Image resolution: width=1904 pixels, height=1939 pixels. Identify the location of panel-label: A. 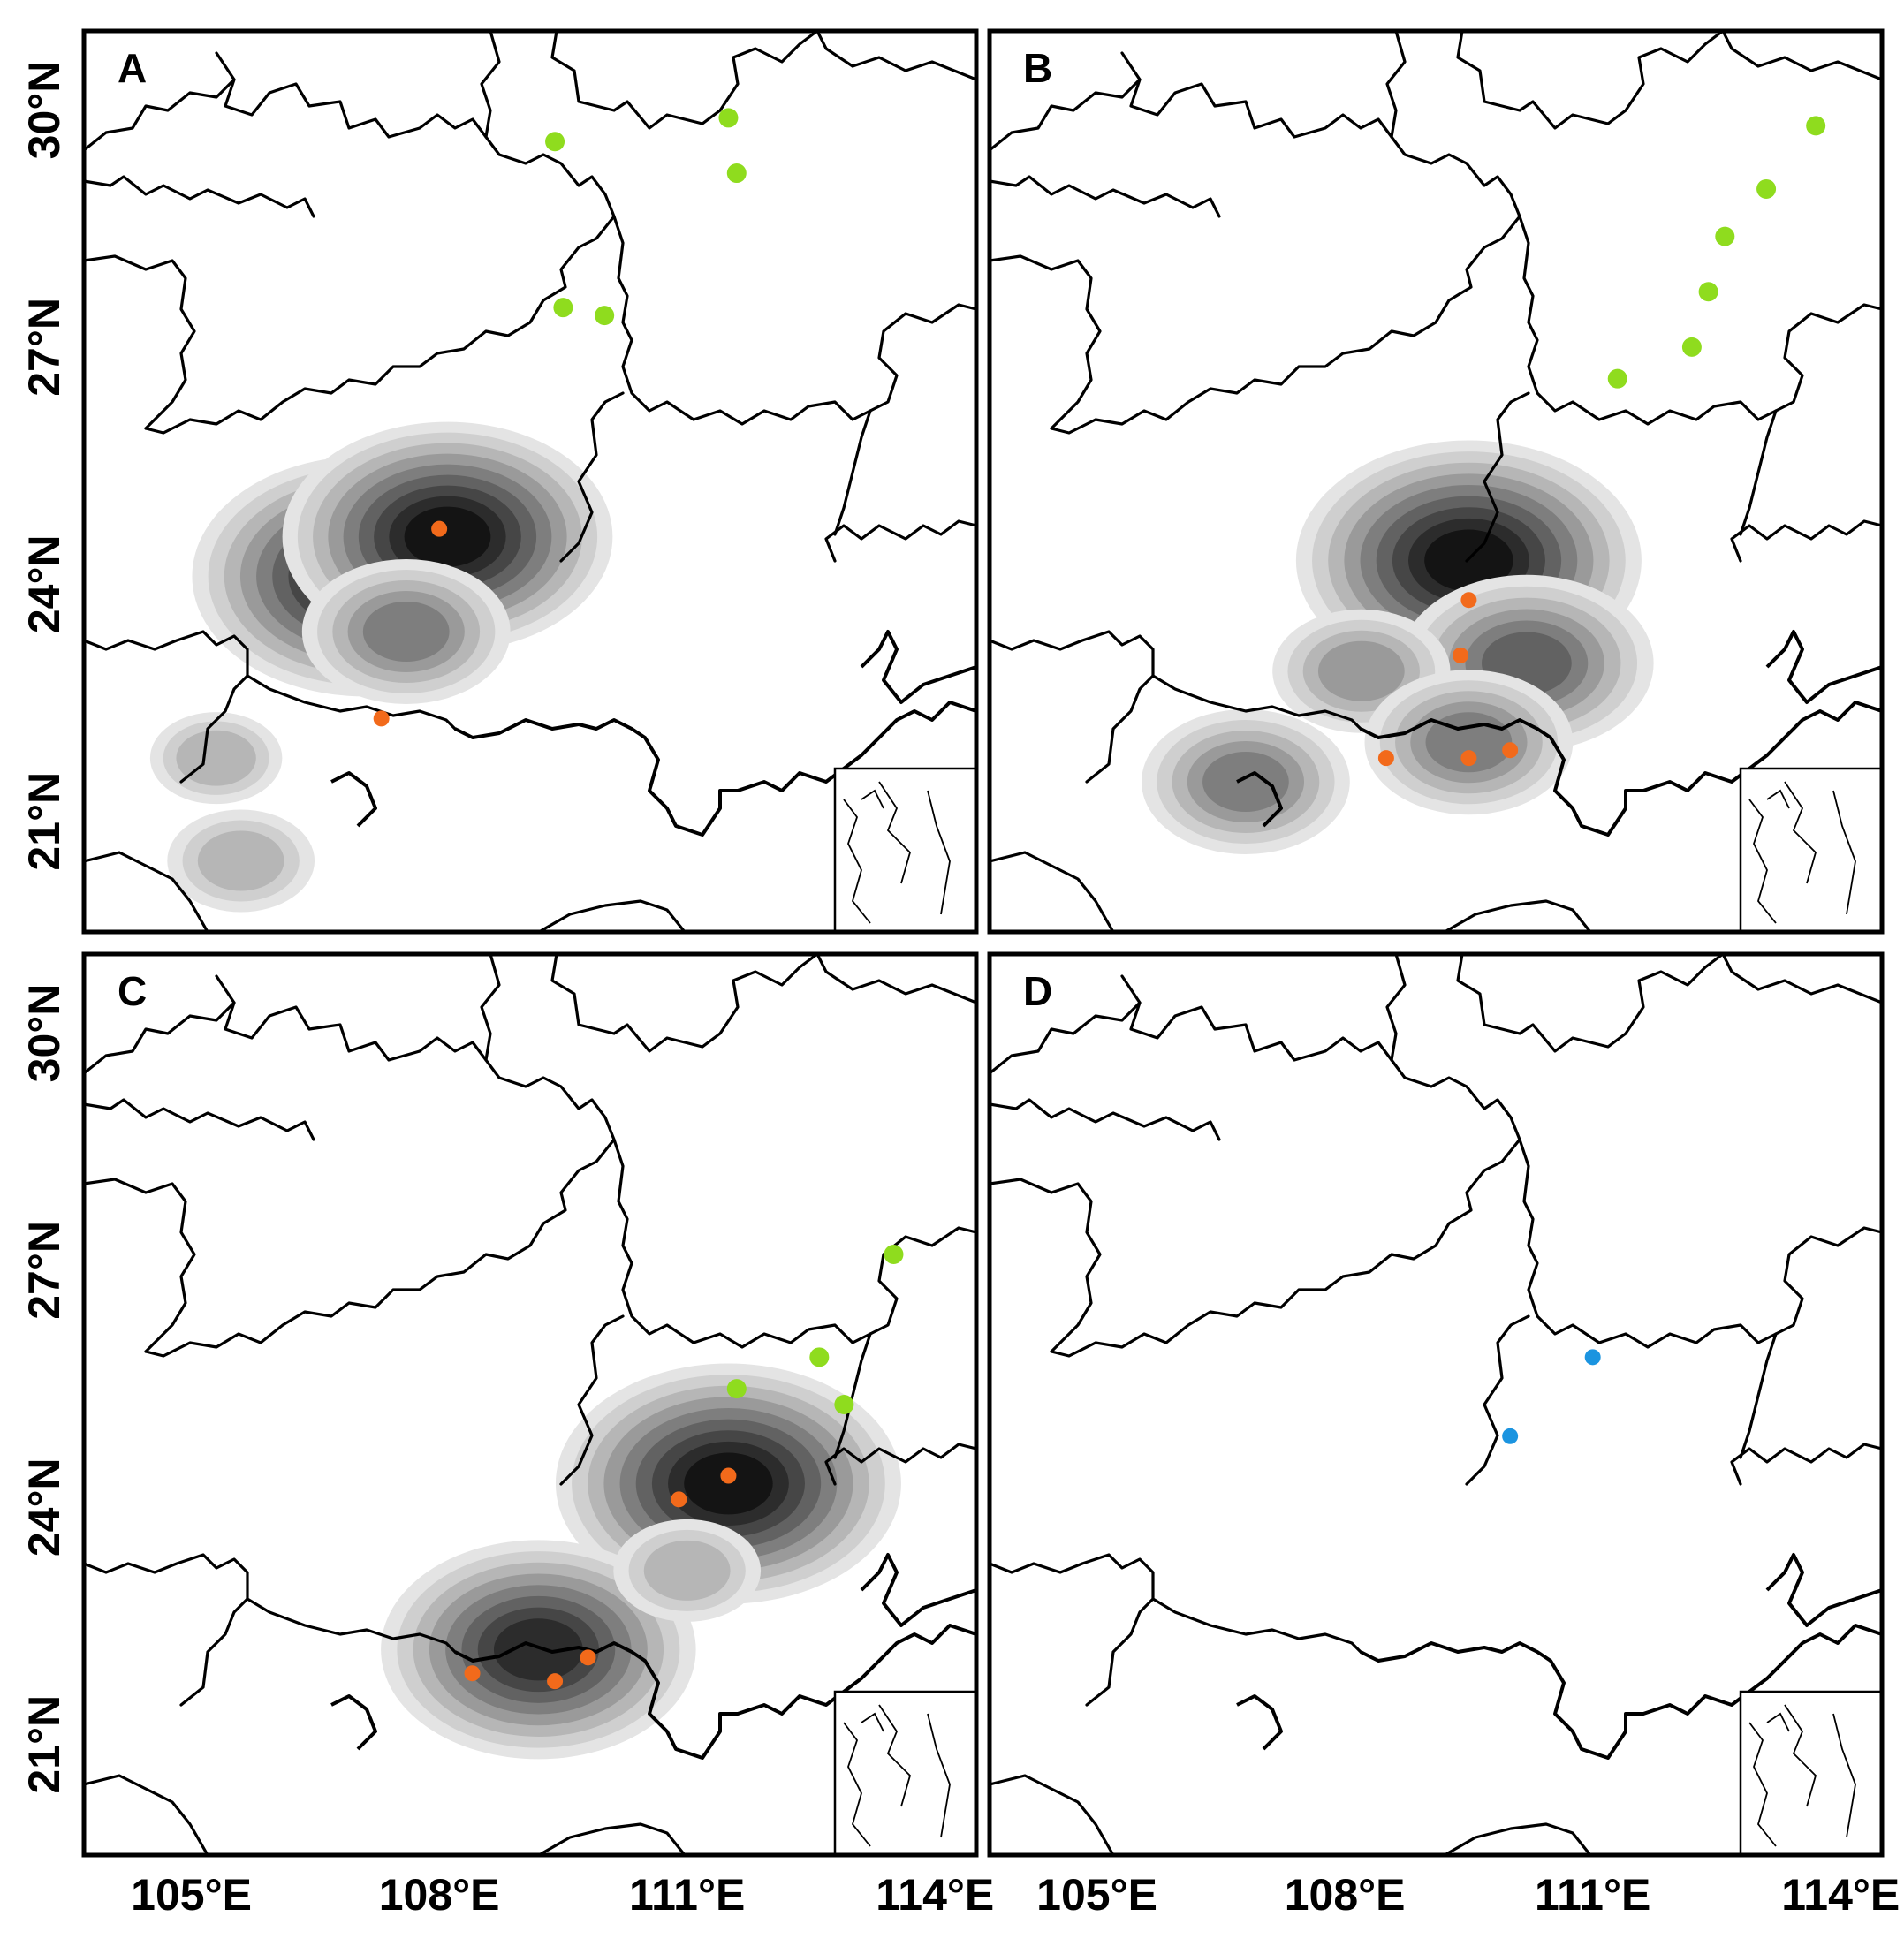
(132, 68).